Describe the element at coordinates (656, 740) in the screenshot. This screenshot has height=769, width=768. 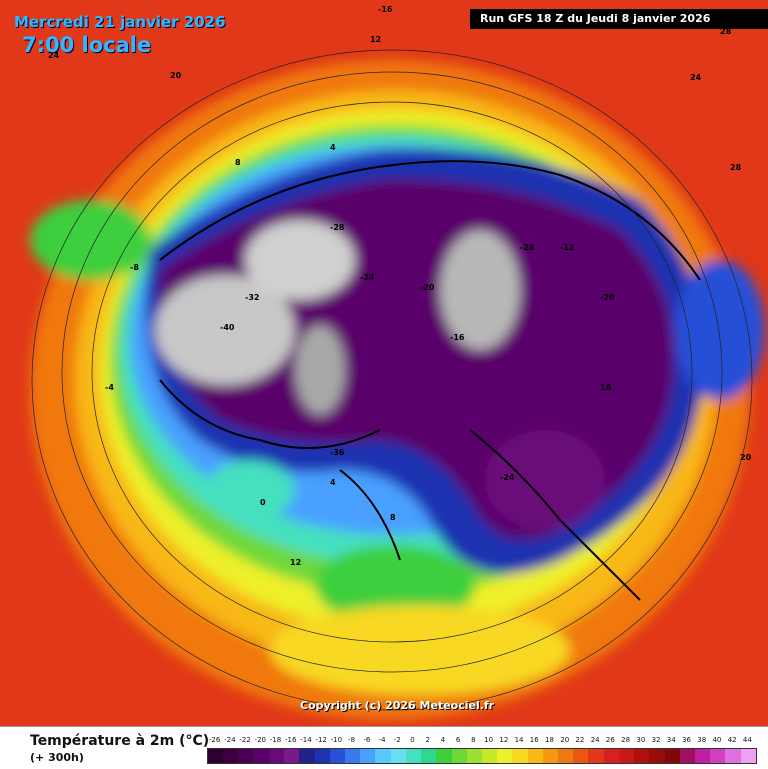
I see `legend-value-label: 32` at that location.